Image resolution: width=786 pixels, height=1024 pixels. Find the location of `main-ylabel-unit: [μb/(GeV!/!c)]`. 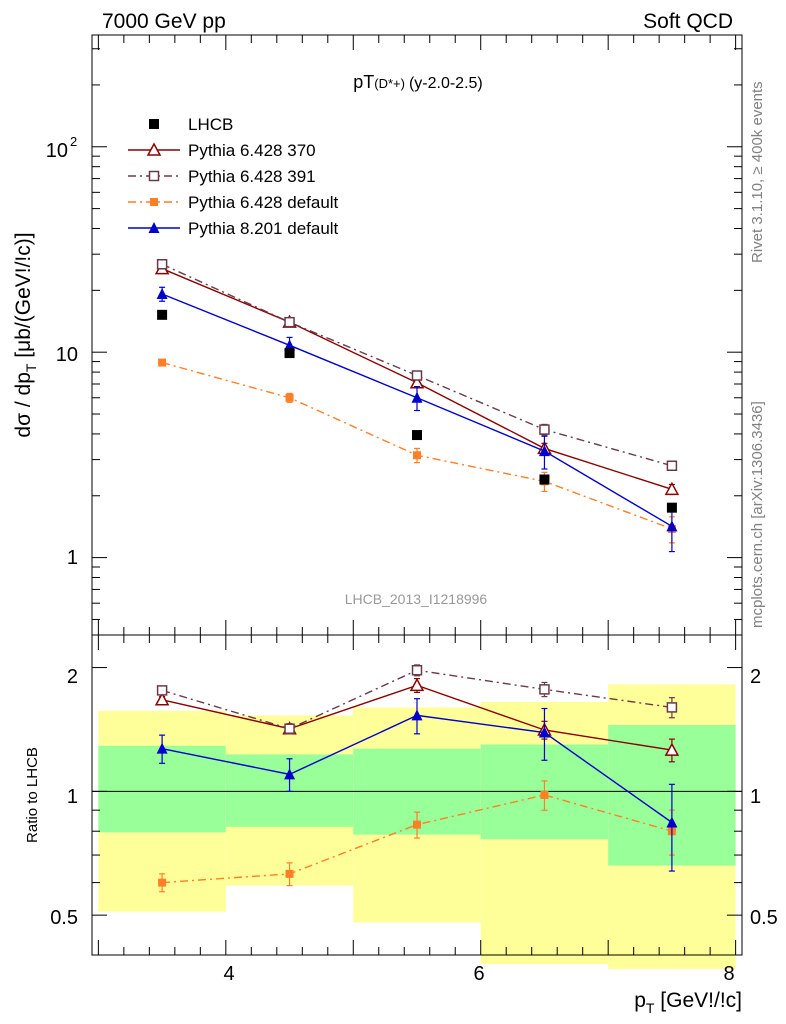

main-ylabel-unit: [μb/(GeV!/!c)] is located at coordinates (23, 297).